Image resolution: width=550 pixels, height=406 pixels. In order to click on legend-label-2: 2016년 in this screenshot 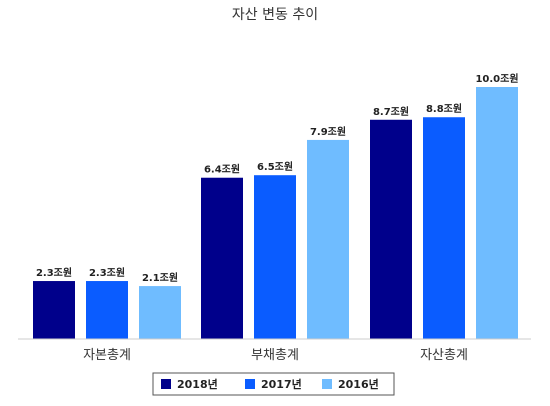, I will do `click(358, 384)`.